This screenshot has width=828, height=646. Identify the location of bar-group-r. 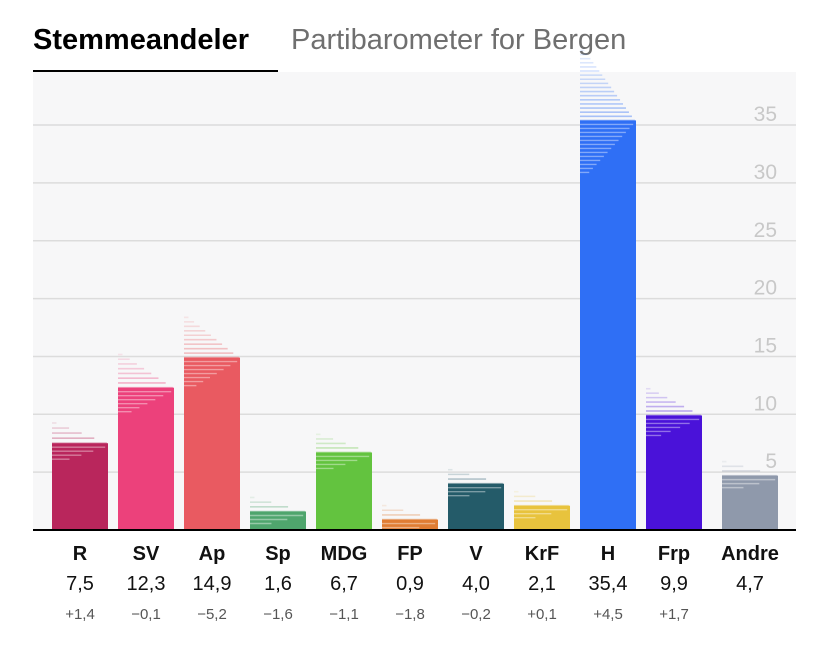
(80, 476).